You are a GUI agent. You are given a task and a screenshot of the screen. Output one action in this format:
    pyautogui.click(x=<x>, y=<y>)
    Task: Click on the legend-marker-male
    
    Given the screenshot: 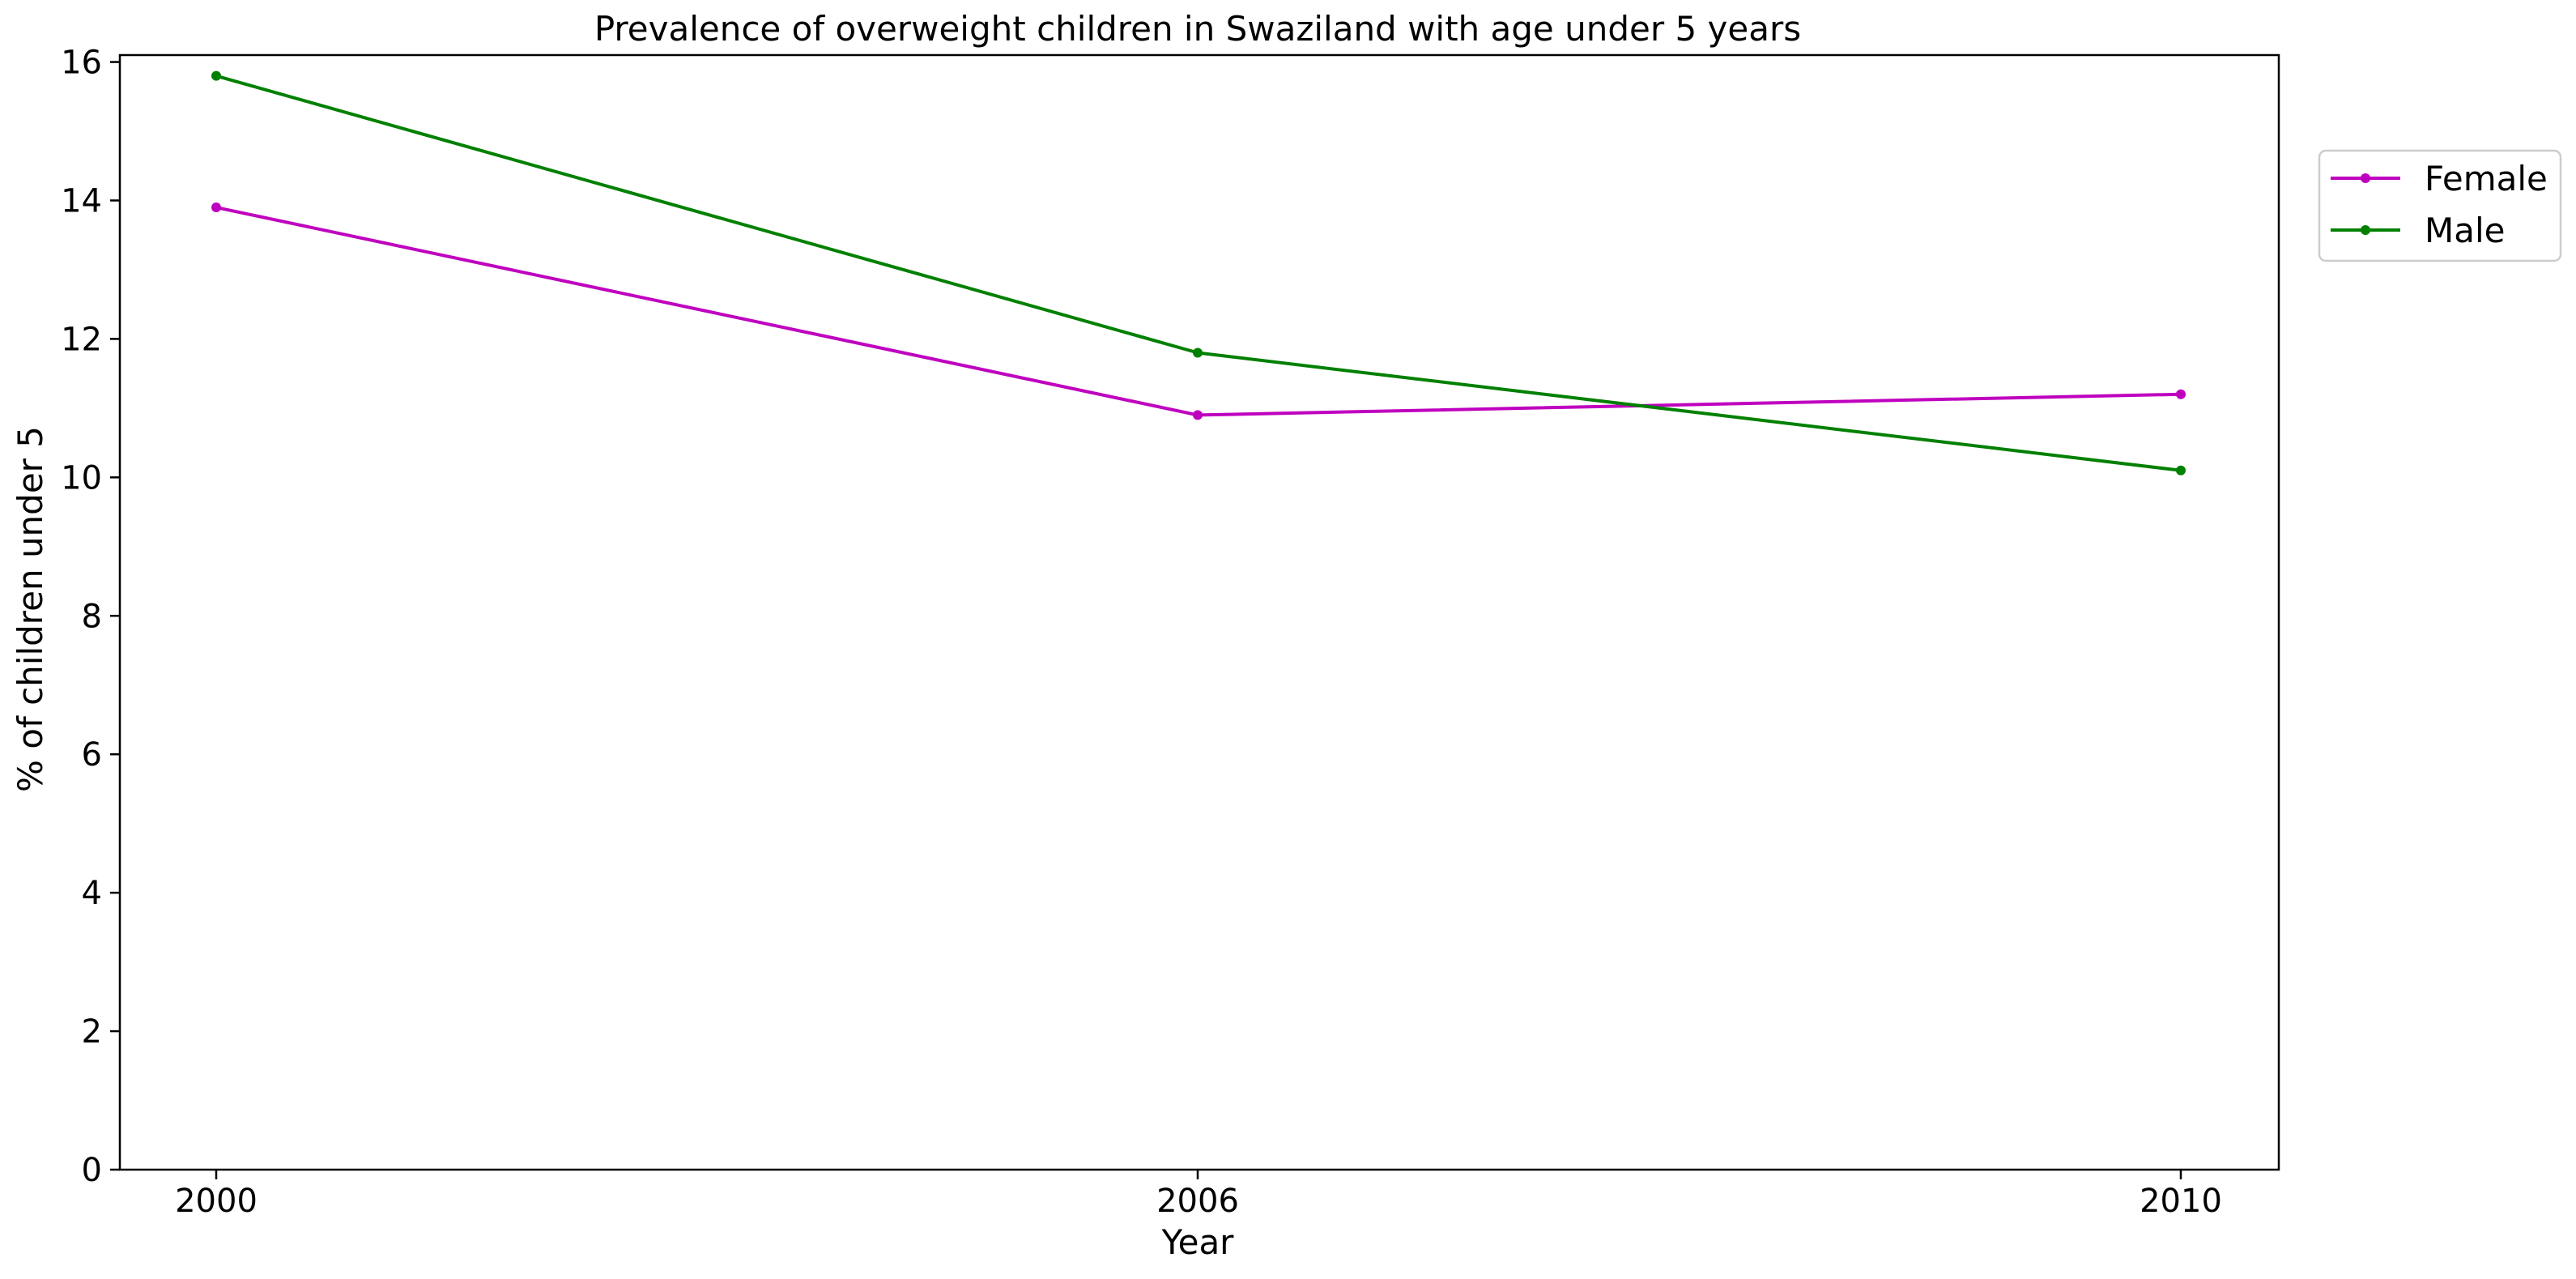 What is the action you would take?
    pyautogui.click(x=2365, y=230)
    